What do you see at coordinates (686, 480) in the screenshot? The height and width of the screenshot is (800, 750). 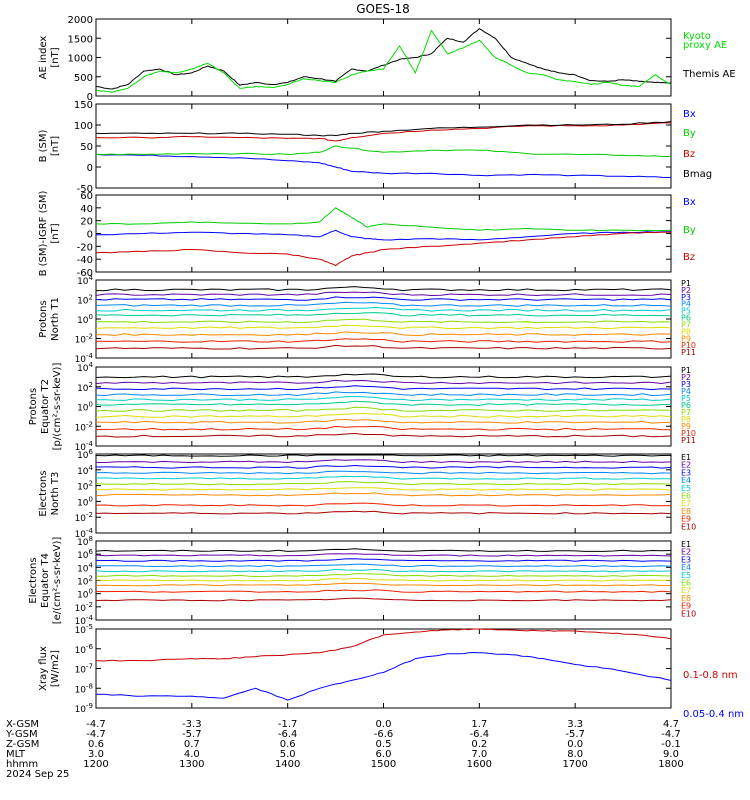 I see `legend-entry: E4` at bounding box center [686, 480].